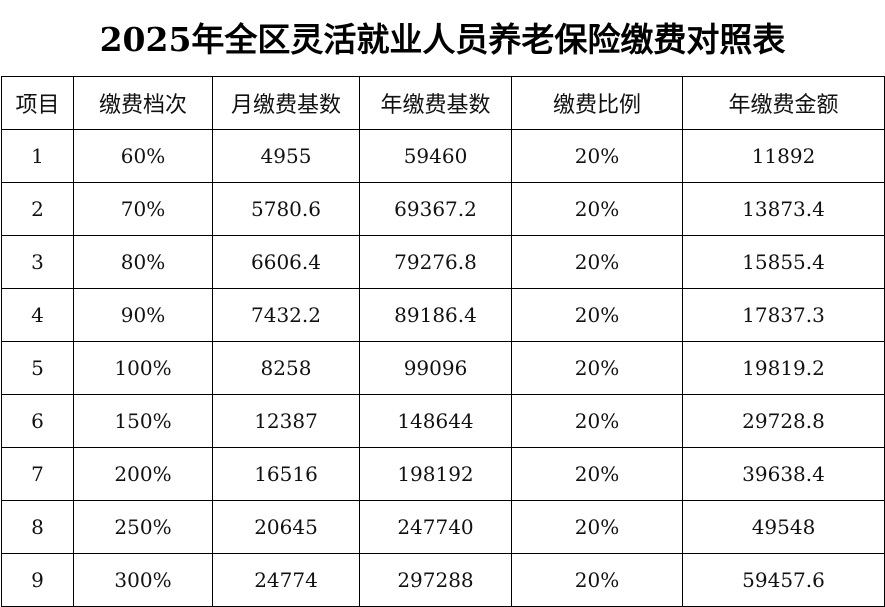 The height and width of the screenshot is (607, 885). What do you see at coordinates (143, 156) in the screenshot?
I see `table-cell: 60%` at bounding box center [143, 156].